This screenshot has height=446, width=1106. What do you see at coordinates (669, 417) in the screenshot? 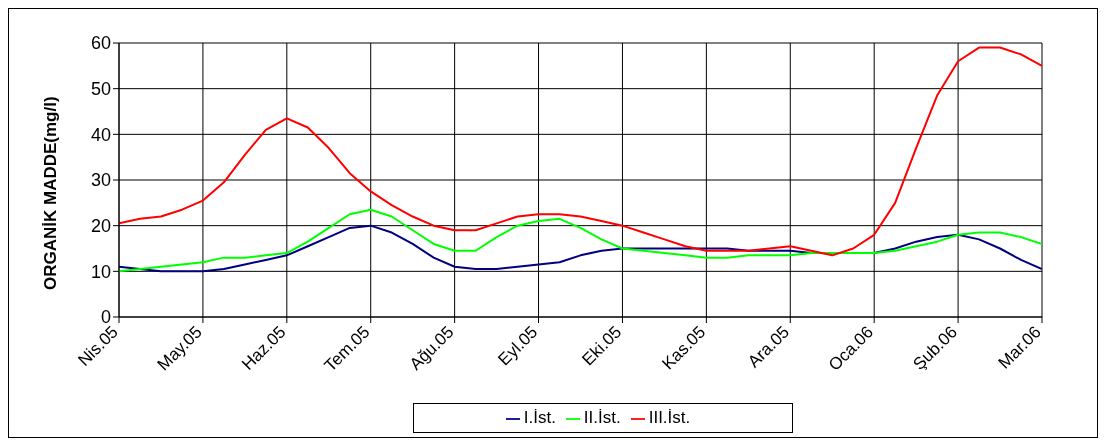
I see `legend-label: III.İst.` at bounding box center [669, 417].